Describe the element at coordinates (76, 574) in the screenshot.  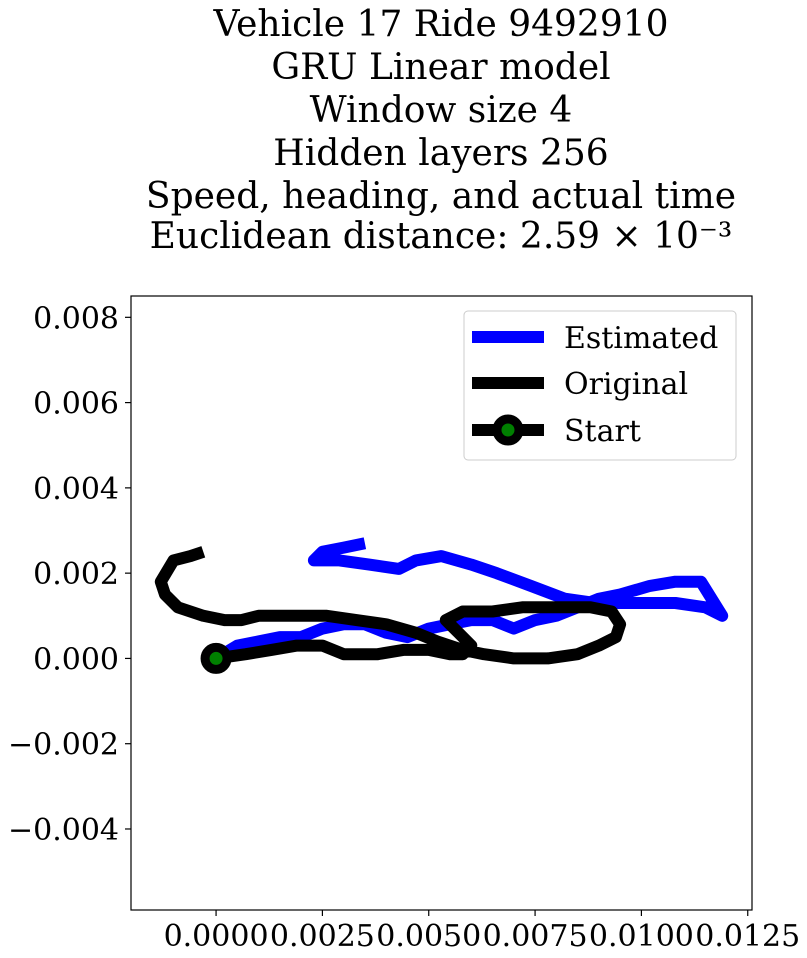
I see `y-tick-label: 0.002` at that location.